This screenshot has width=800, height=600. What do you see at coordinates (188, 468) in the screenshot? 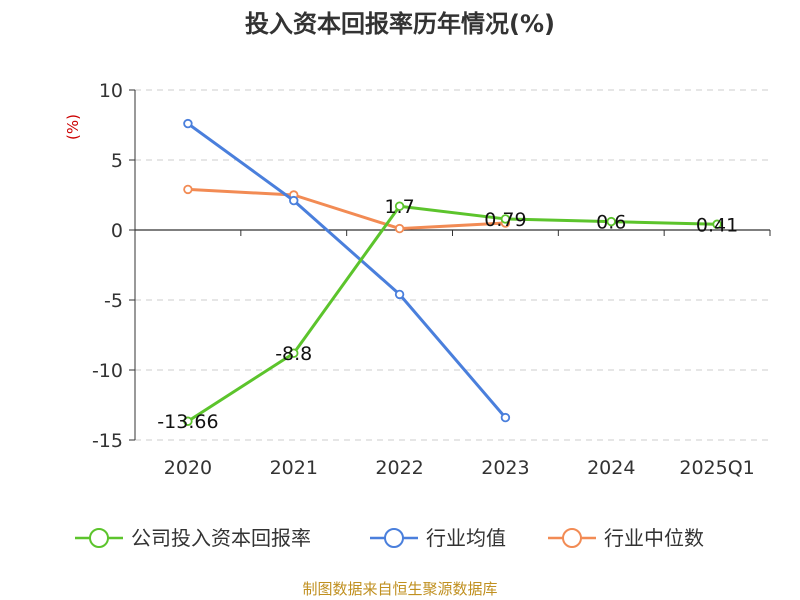
I see `x-tick-label: 2020` at bounding box center [188, 468].